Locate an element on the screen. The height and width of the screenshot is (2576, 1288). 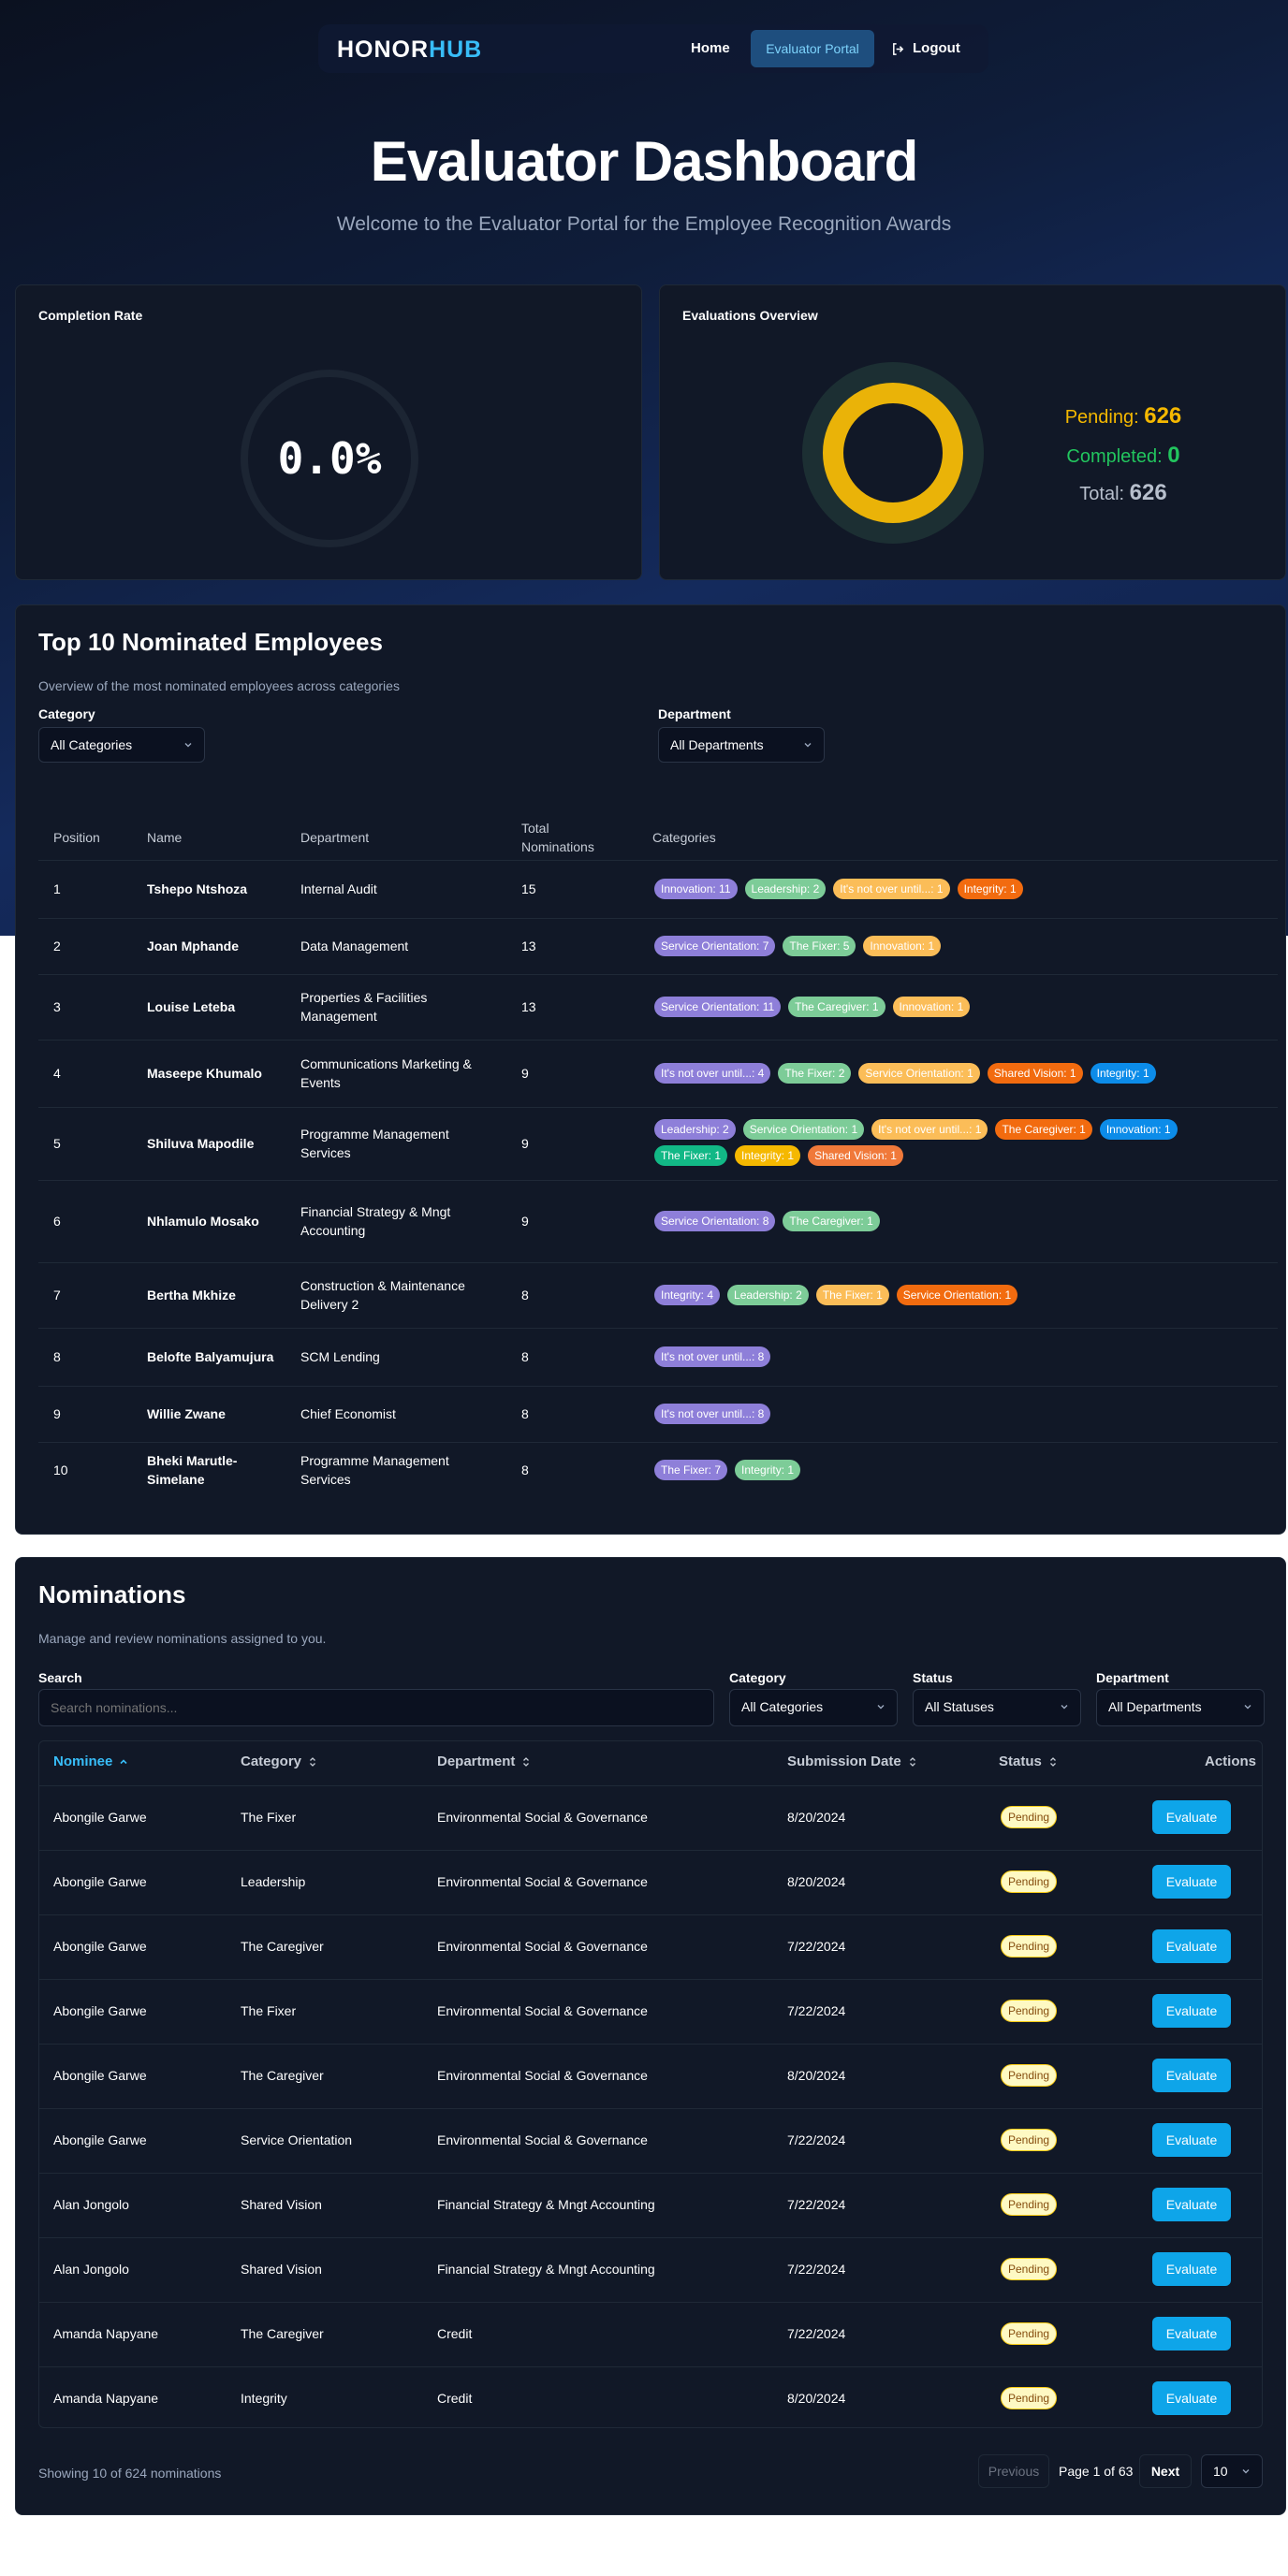
name-cell: Shiluva Mapodile is located at coordinates (201, 1143).